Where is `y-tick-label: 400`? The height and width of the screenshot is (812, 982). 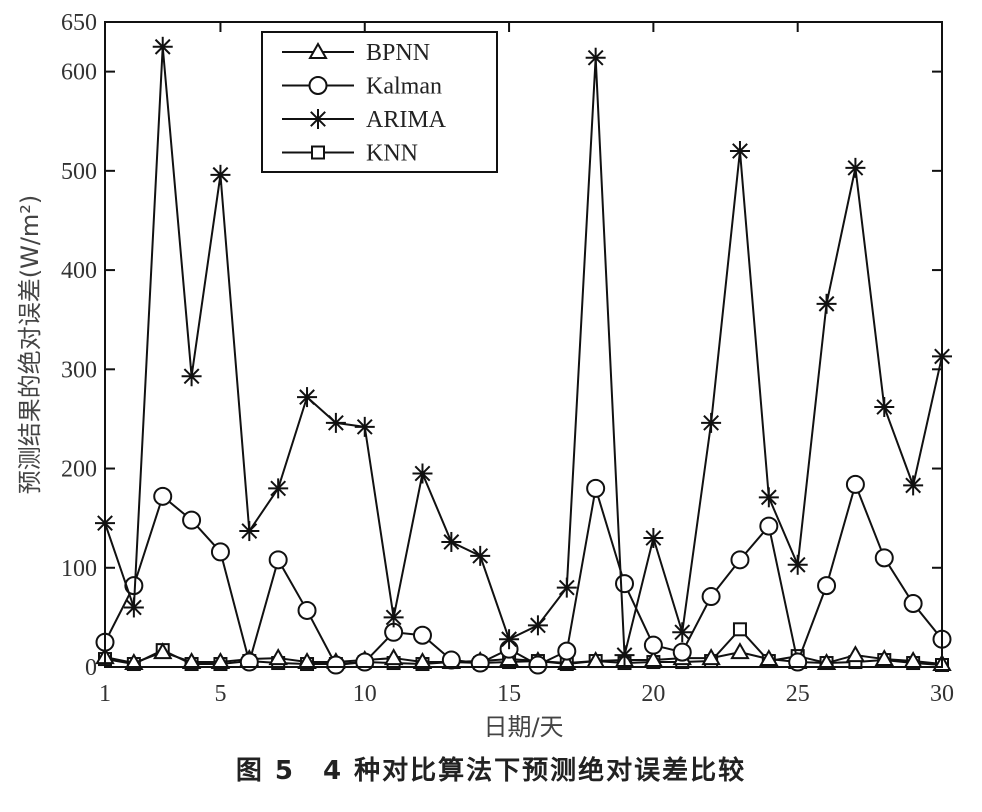 y-tick-label: 400 is located at coordinates (79, 271).